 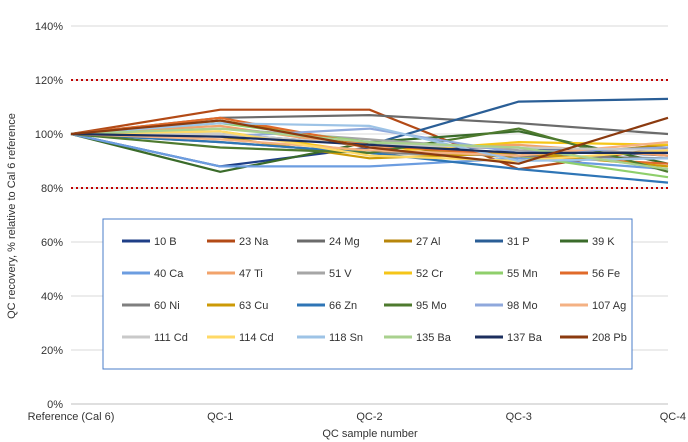 I want to click on legend-label: 95 Mo, so click(x=431, y=306).